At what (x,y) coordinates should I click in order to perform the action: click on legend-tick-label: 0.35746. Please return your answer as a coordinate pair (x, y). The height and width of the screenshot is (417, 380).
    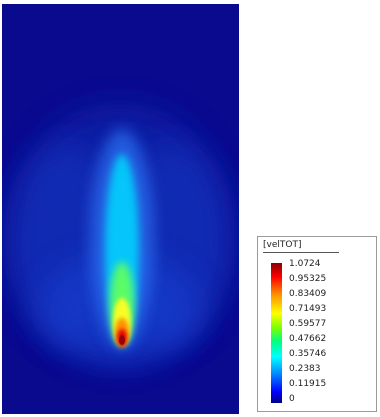
    Looking at the image, I should click on (308, 354).